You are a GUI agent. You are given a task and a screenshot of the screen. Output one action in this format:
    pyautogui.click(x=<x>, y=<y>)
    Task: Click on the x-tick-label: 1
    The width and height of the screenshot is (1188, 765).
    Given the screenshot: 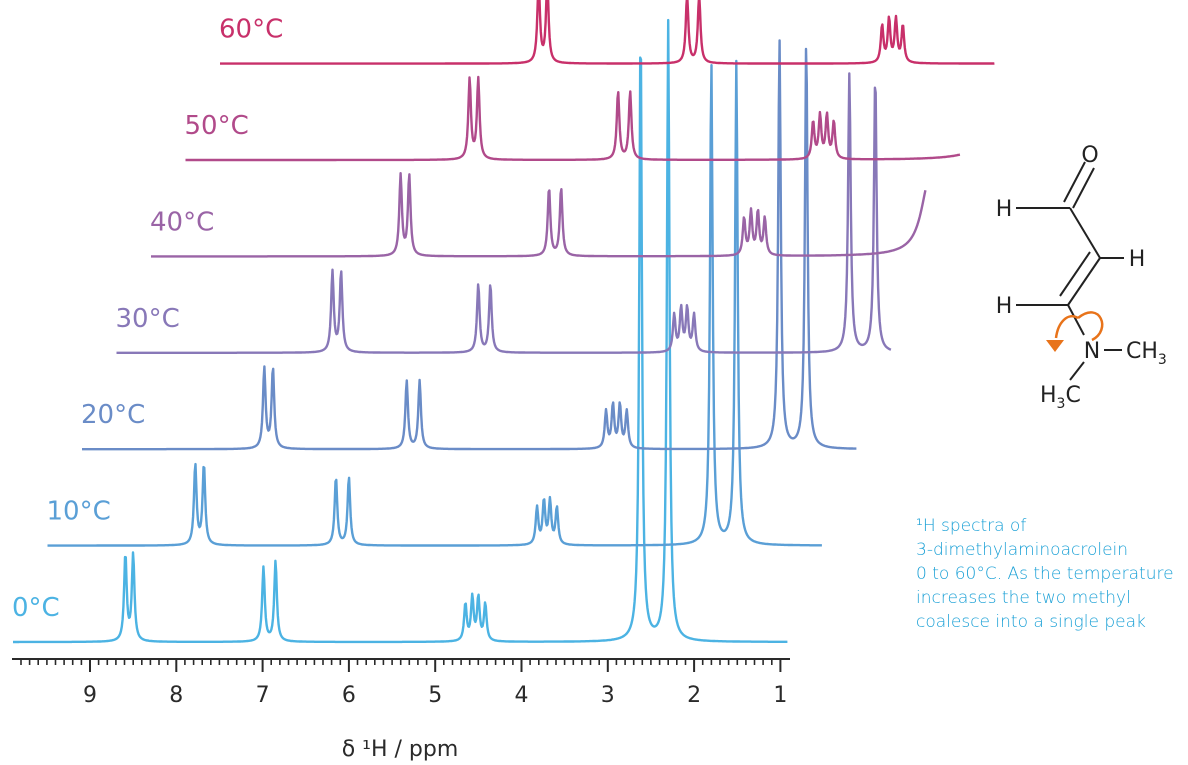 What is the action you would take?
    pyautogui.click(x=780, y=695)
    